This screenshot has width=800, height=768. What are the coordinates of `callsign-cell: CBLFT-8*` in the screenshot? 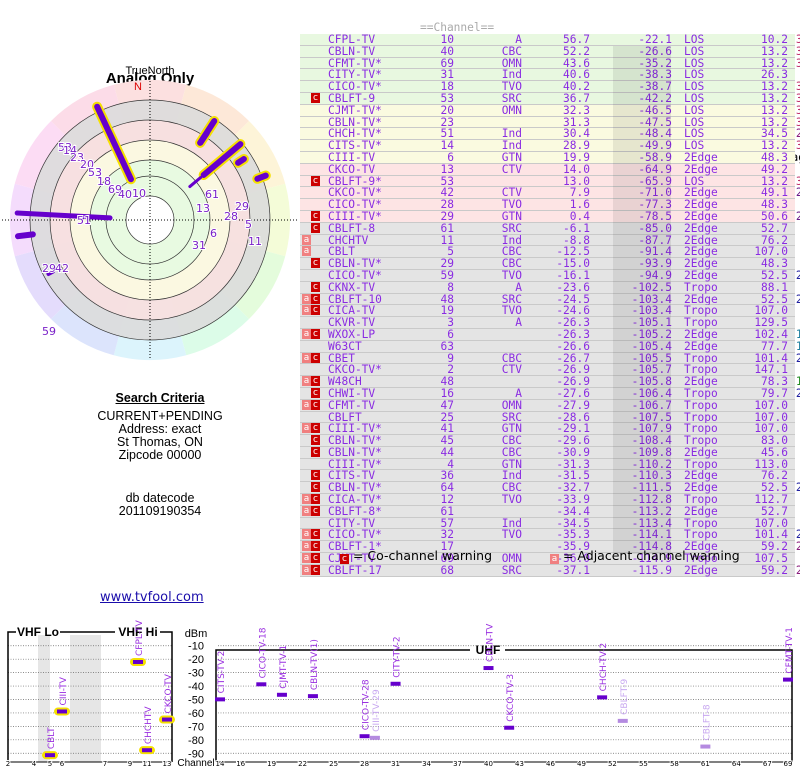 It's located at (355, 511).